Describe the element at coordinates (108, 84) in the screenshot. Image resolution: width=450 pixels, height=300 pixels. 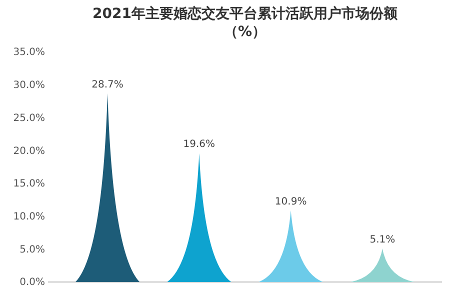
I see `data-label: 28.7%` at that location.